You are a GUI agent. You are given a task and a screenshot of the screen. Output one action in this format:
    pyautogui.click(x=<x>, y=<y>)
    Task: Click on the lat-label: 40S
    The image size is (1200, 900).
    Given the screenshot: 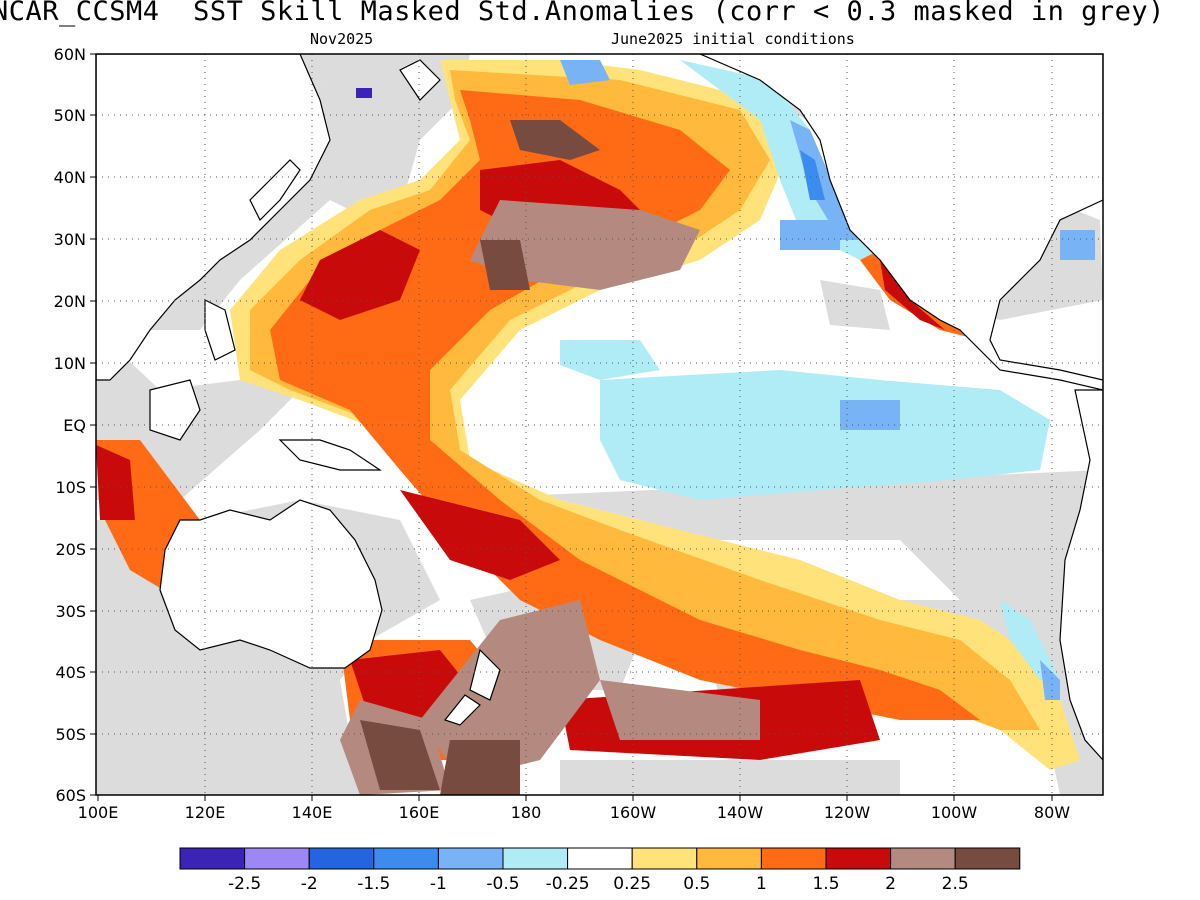 What is the action you would take?
    pyautogui.click(x=70, y=672)
    